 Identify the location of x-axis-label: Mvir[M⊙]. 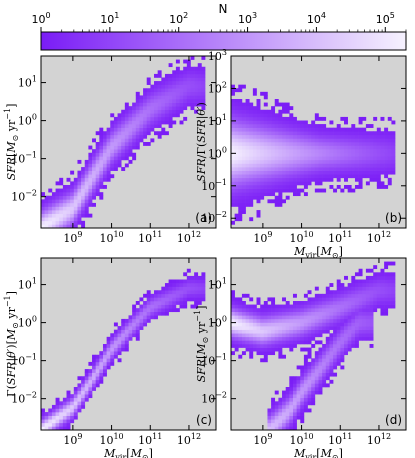
(318, 452).